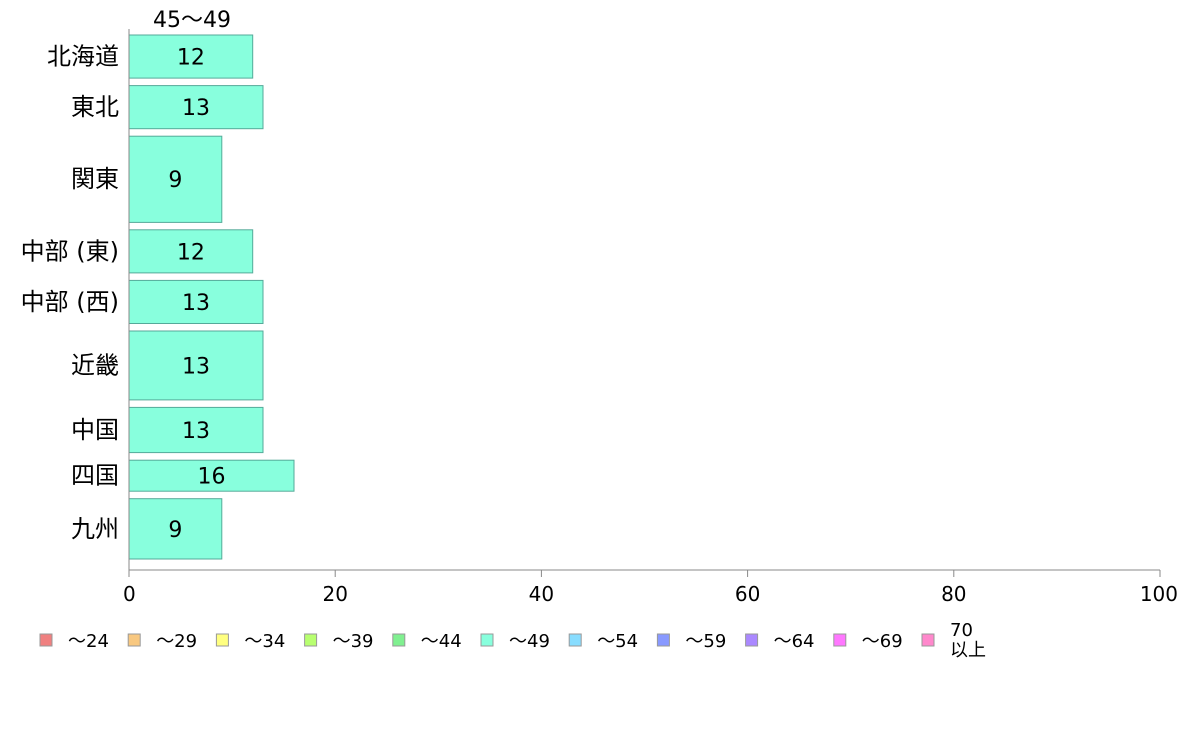 Image resolution: width=1188 pixels, height=736 pixels. Describe the element at coordinates (192, 20) in the screenshot. I see `column-header: 45〜49` at that location.